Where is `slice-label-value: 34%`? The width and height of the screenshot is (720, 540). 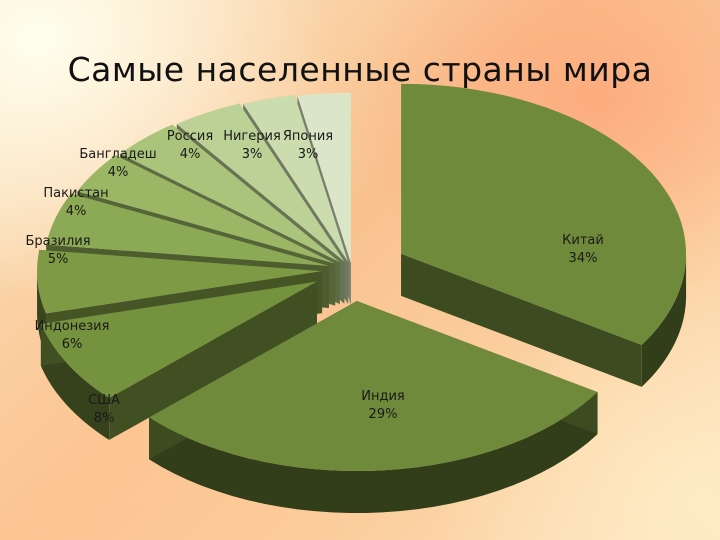
slice-label-value: 34% is located at coordinates (583, 258).